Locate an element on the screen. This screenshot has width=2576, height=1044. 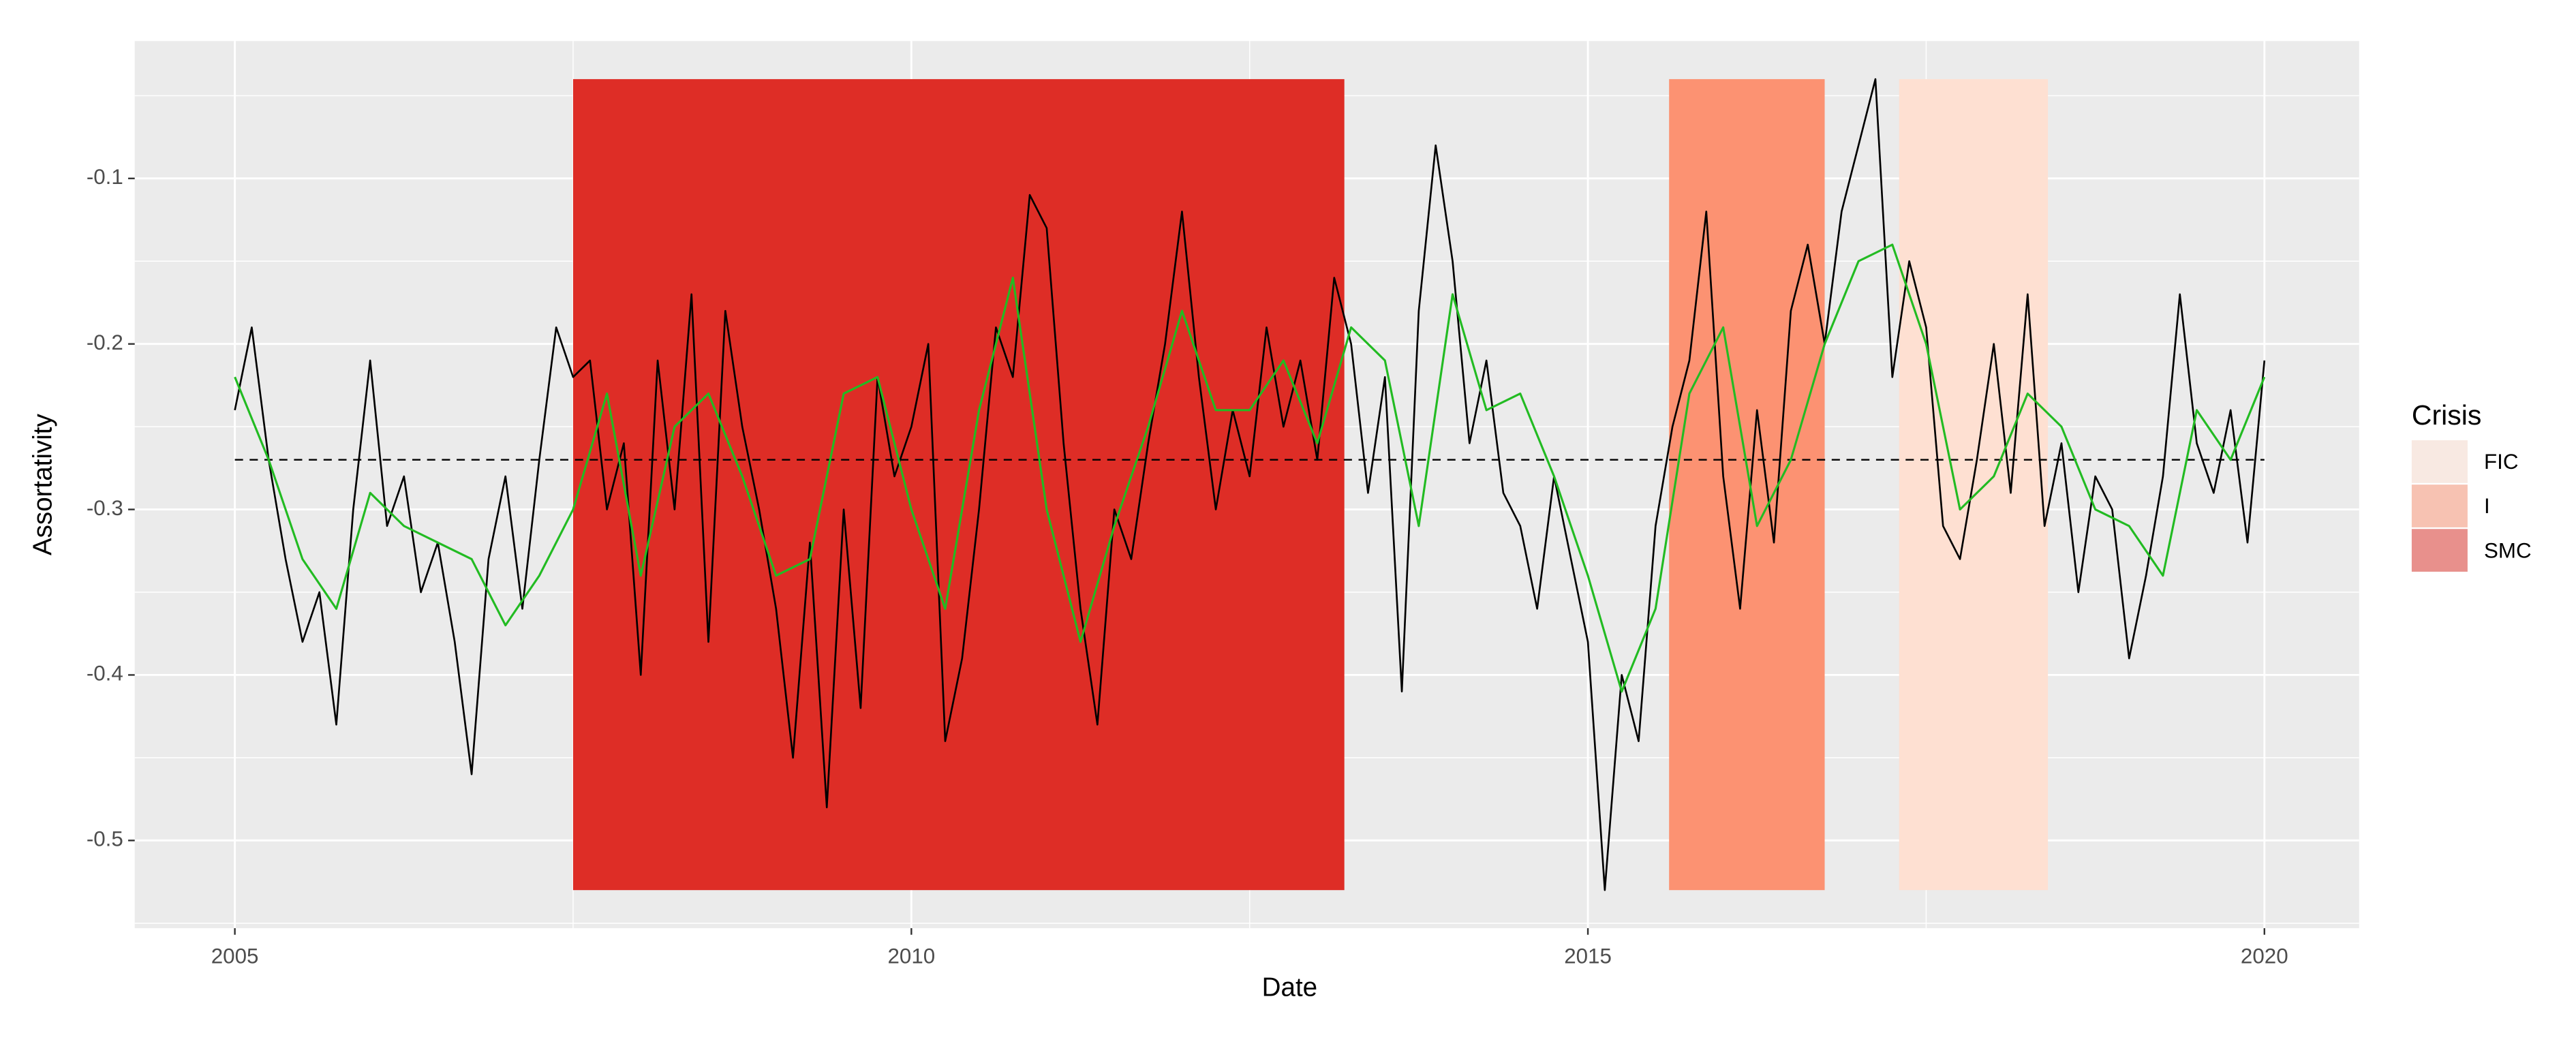
x-axis-title: Date is located at coordinates (1289, 987).